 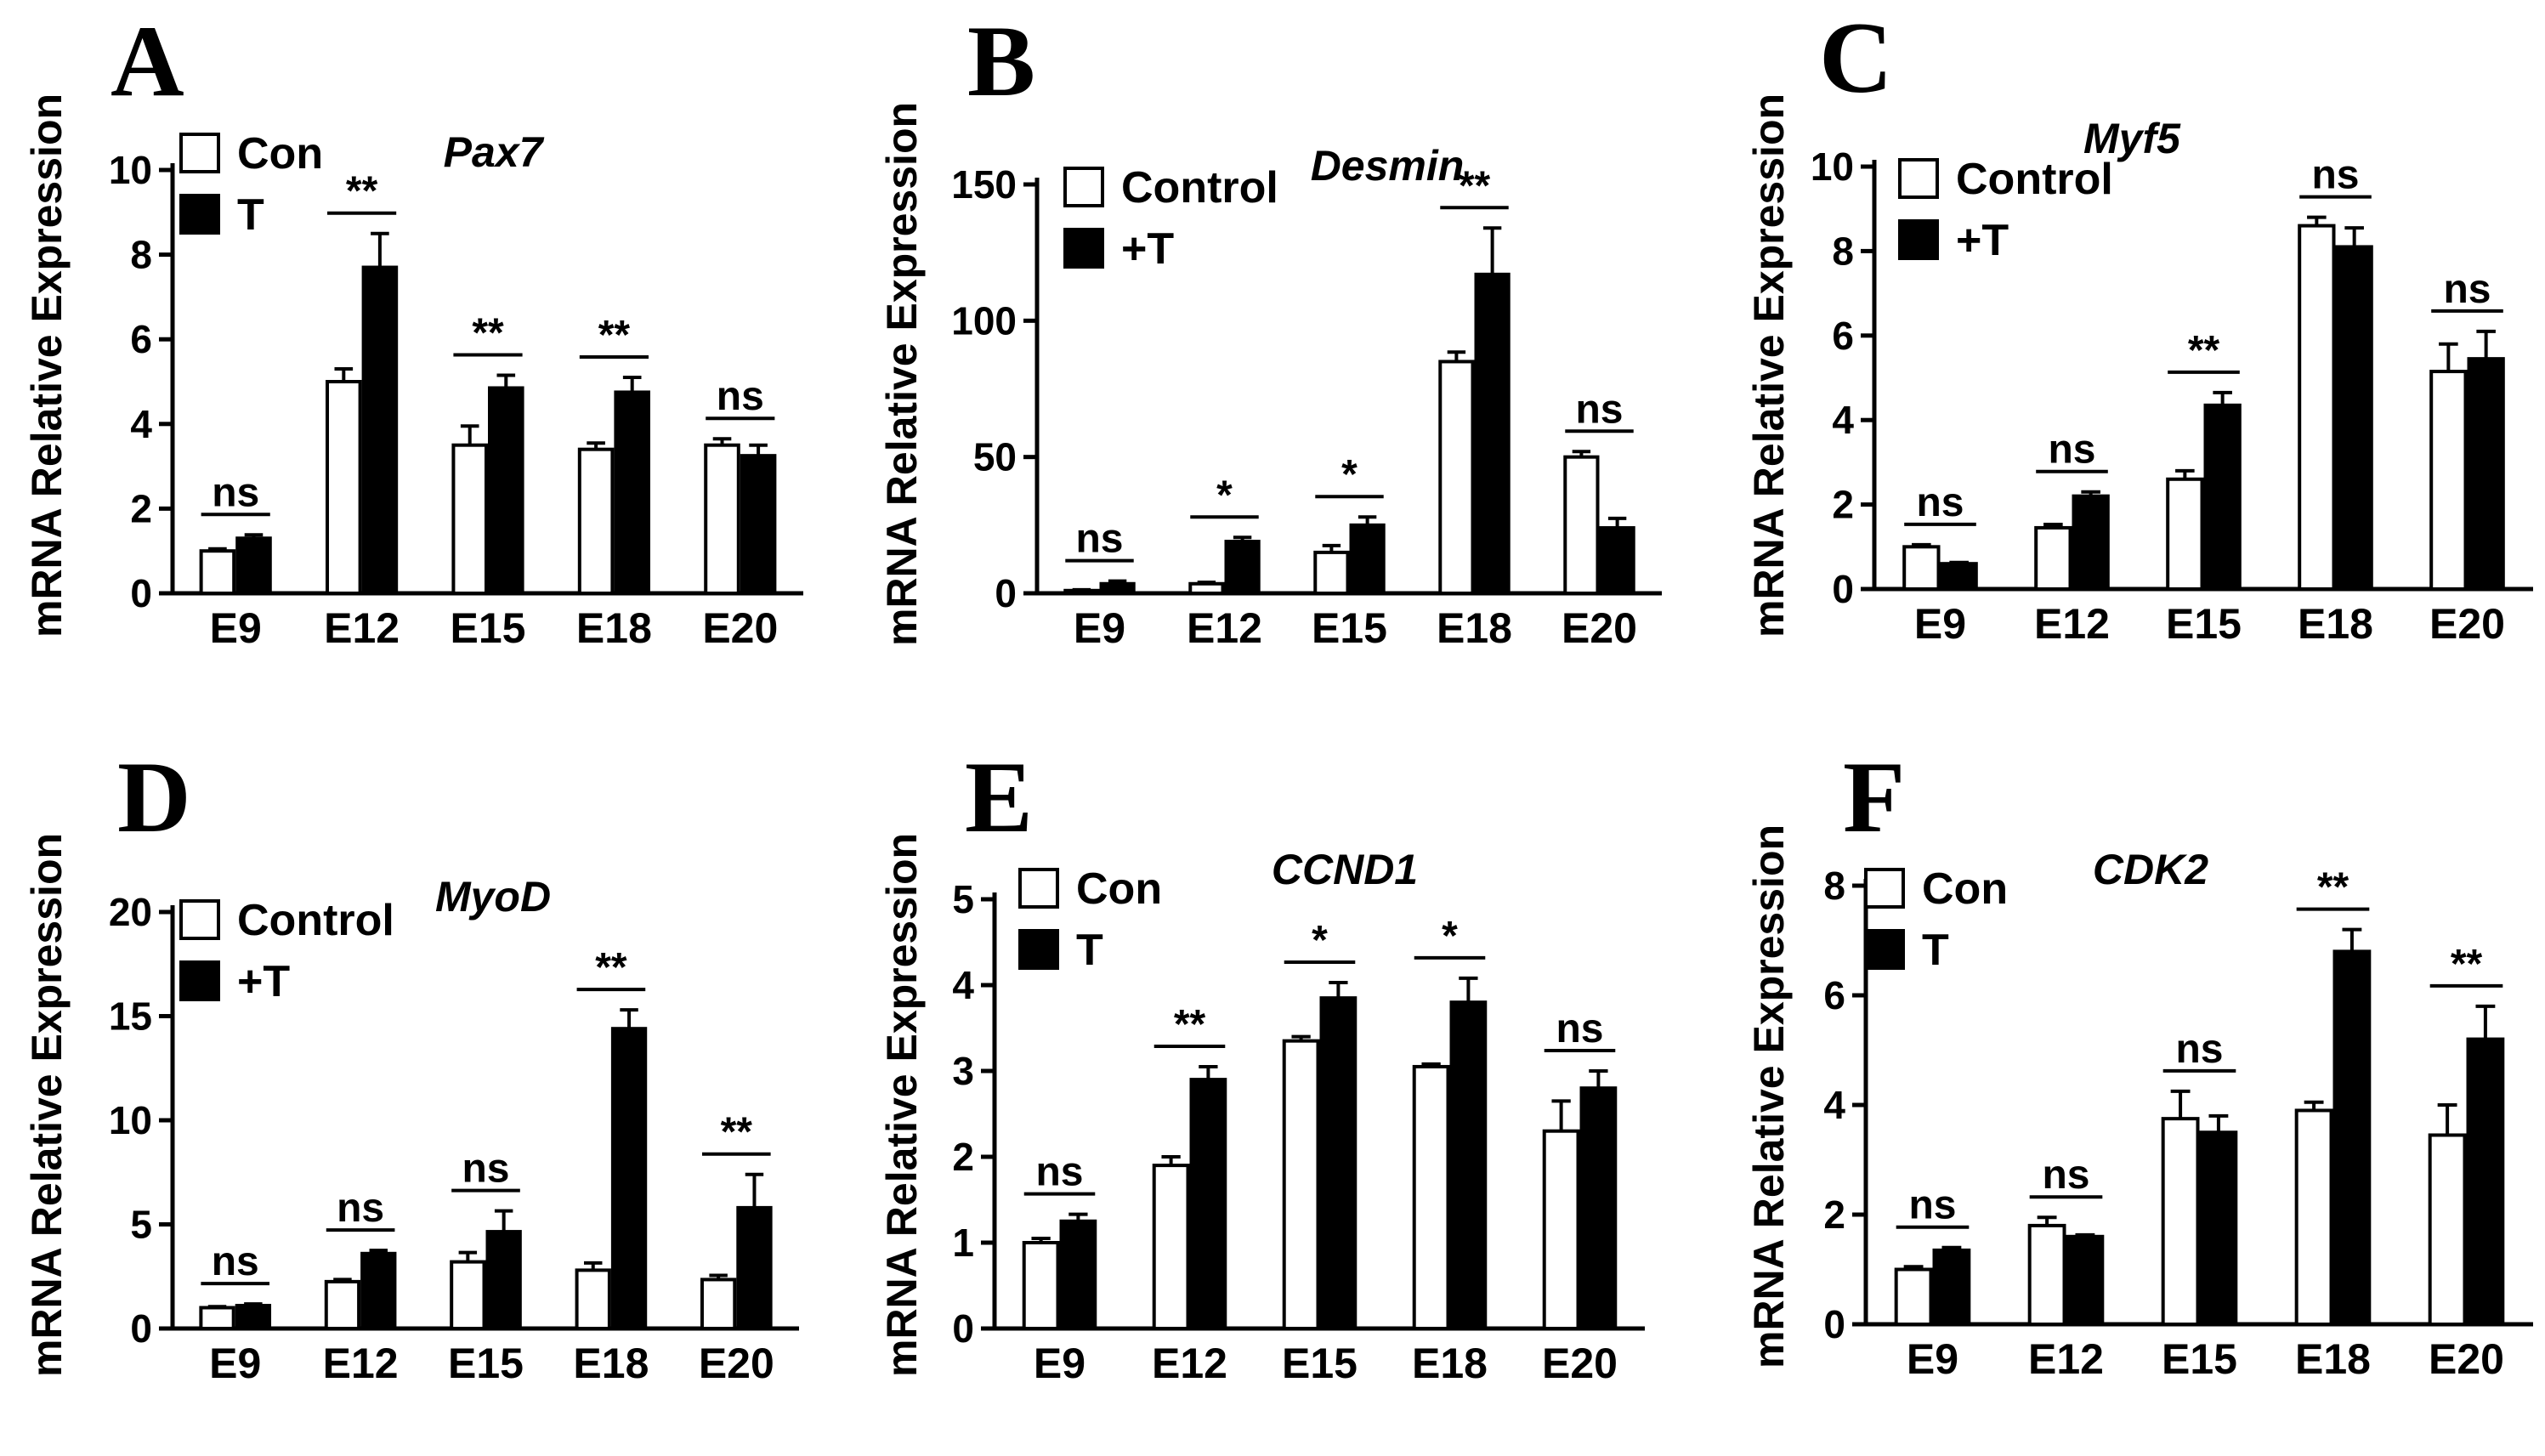 I want to click on y-tick-label: 50, so click(x=995, y=457).